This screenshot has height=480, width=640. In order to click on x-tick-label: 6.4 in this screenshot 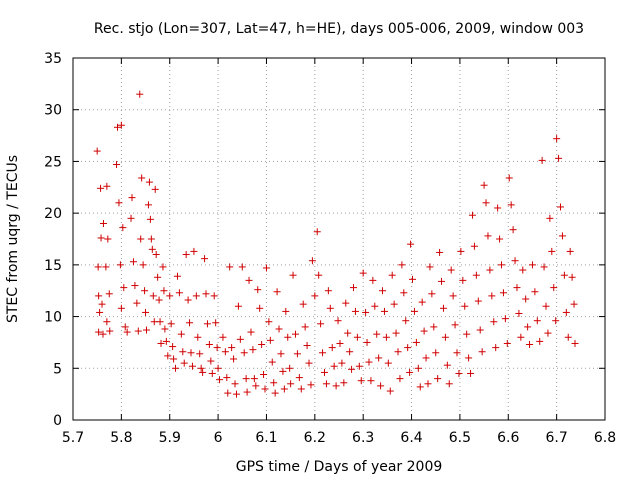, I will do `click(411, 438)`.